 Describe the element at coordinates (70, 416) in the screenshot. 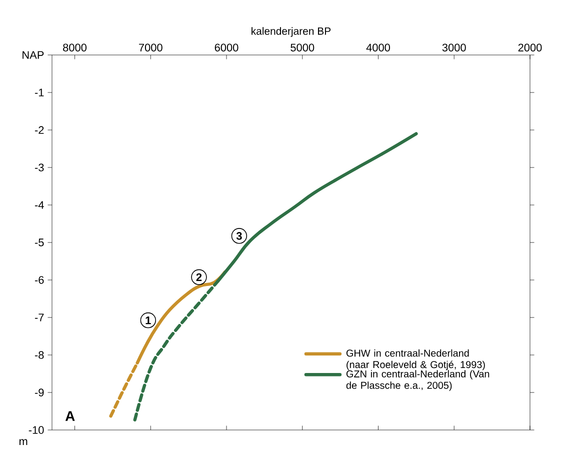

I see `annotation: A` at that location.